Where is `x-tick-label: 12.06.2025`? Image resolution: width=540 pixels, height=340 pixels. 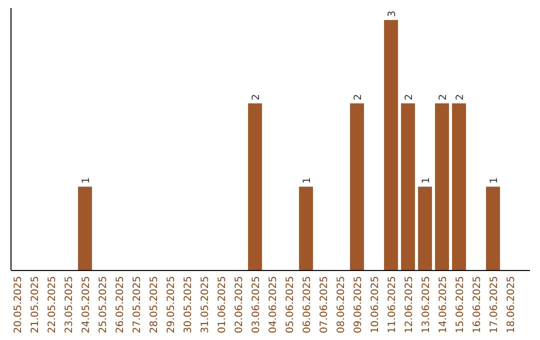 x-tick-label: 12.06.2025 is located at coordinates (409, 305).